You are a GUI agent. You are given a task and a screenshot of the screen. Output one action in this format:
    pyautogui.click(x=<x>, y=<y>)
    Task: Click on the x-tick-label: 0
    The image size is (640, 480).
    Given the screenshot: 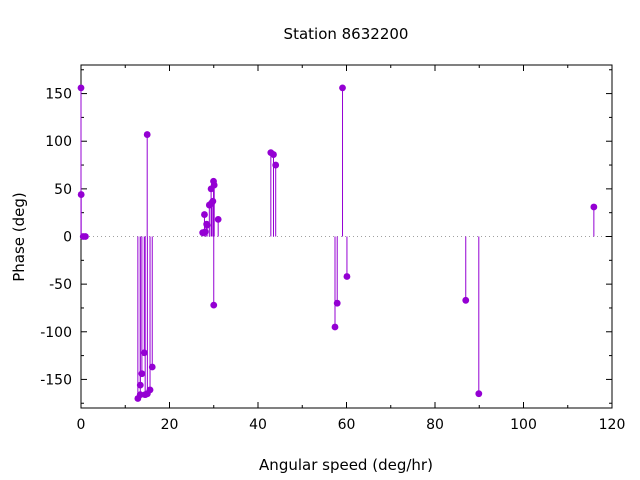 What is the action you would take?
    pyautogui.click(x=81, y=425)
    